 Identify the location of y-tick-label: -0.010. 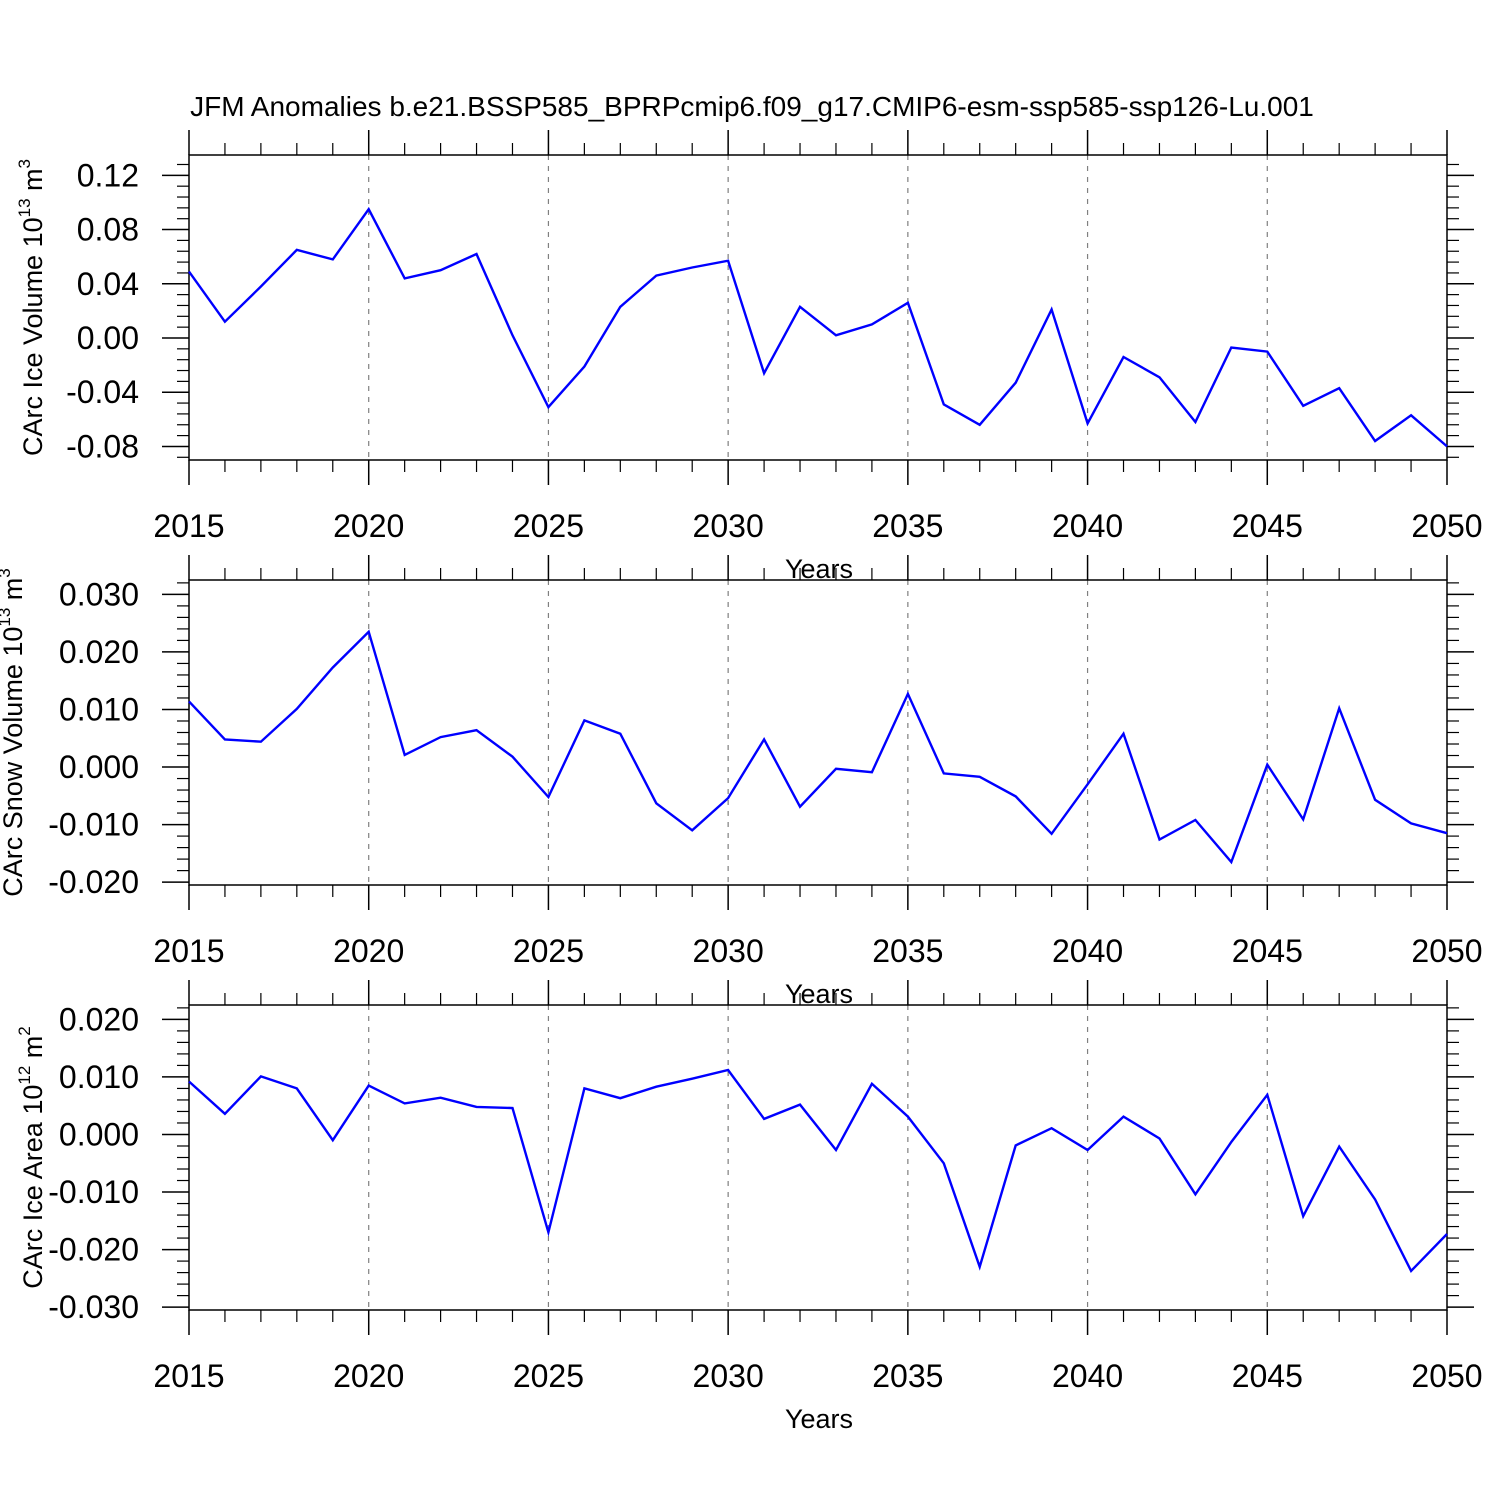
(93, 1192).